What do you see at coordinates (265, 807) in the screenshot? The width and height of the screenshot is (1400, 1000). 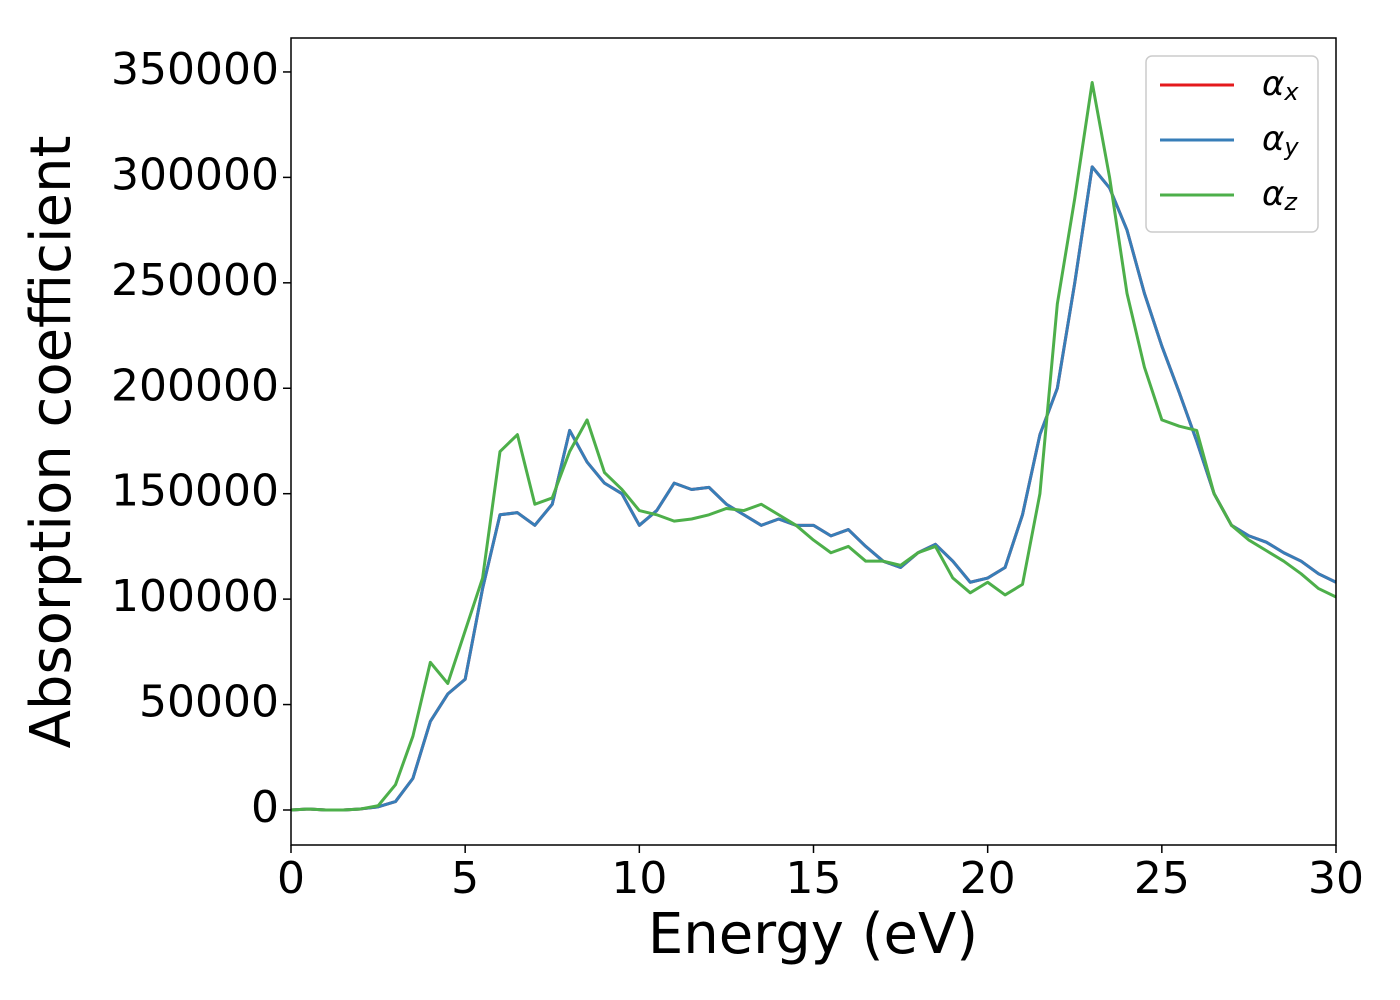 I see `y-tick-label: 0` at bounding box center [265, 807].